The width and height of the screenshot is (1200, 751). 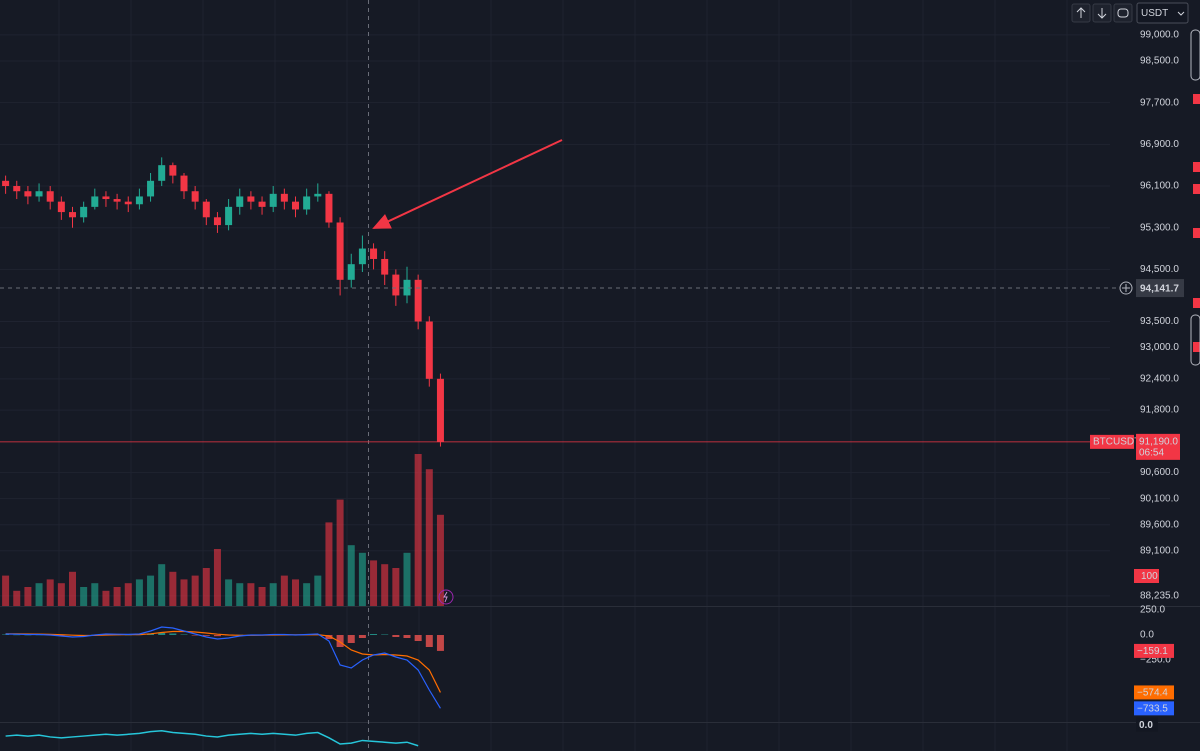 I want to click on reset-icon, so click(x=1123, y=13).